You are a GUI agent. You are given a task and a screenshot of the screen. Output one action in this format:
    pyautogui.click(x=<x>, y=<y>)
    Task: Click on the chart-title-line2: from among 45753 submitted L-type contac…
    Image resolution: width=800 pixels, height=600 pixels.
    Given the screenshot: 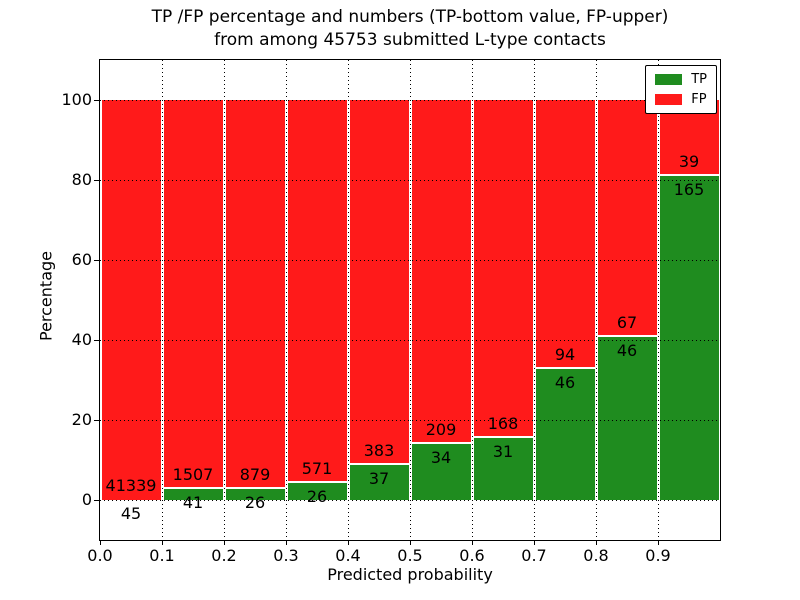 What is the action you would take?
    pyautogui.click(x=410, y=40)
    